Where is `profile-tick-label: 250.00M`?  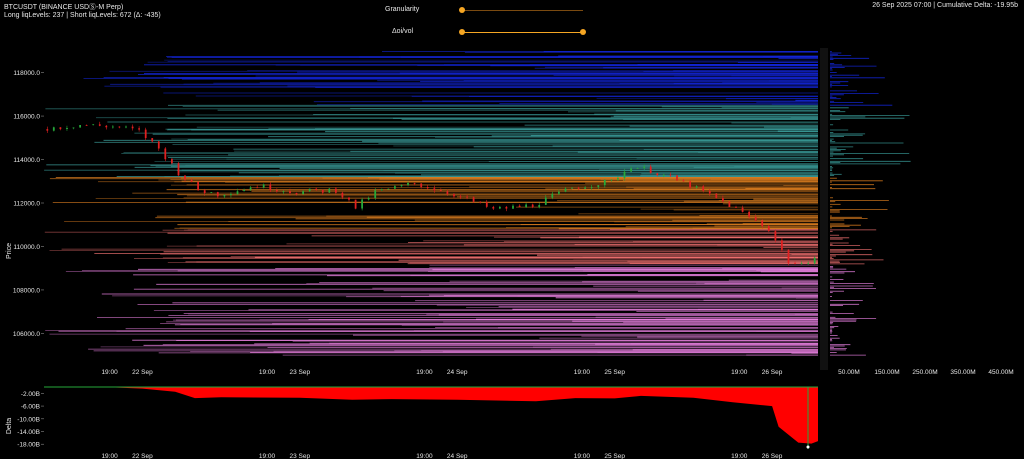 profile-tick-label: 250.00M is located at coordinates (924, 372).